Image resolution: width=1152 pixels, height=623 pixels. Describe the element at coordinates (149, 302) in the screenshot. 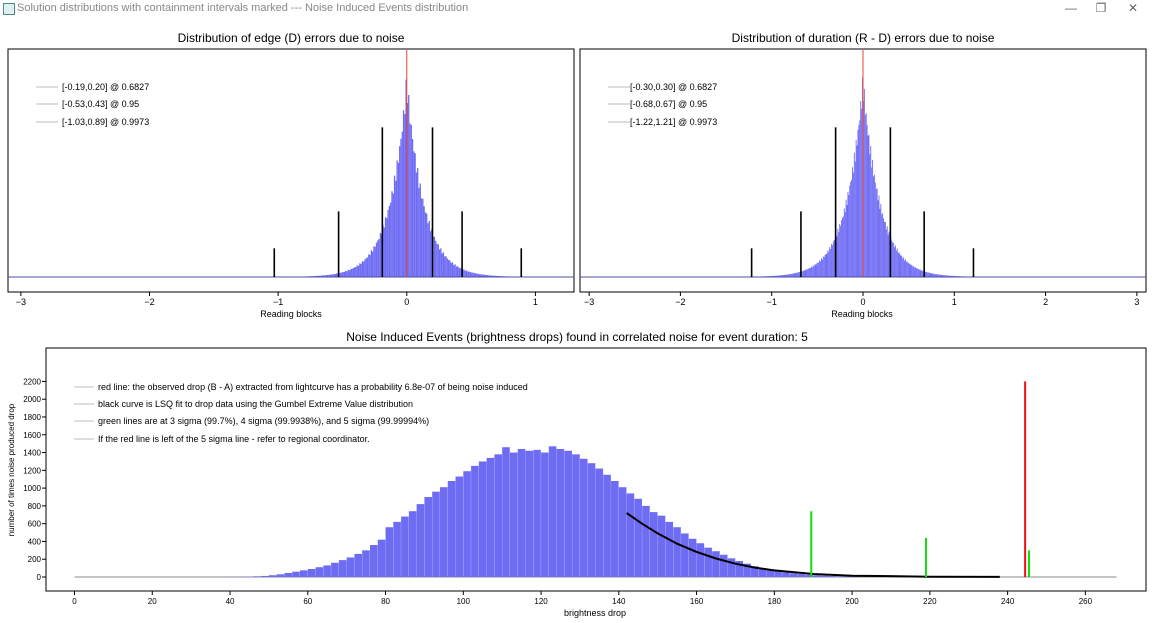

I see `edge-x-tick-label: −2` at that location.